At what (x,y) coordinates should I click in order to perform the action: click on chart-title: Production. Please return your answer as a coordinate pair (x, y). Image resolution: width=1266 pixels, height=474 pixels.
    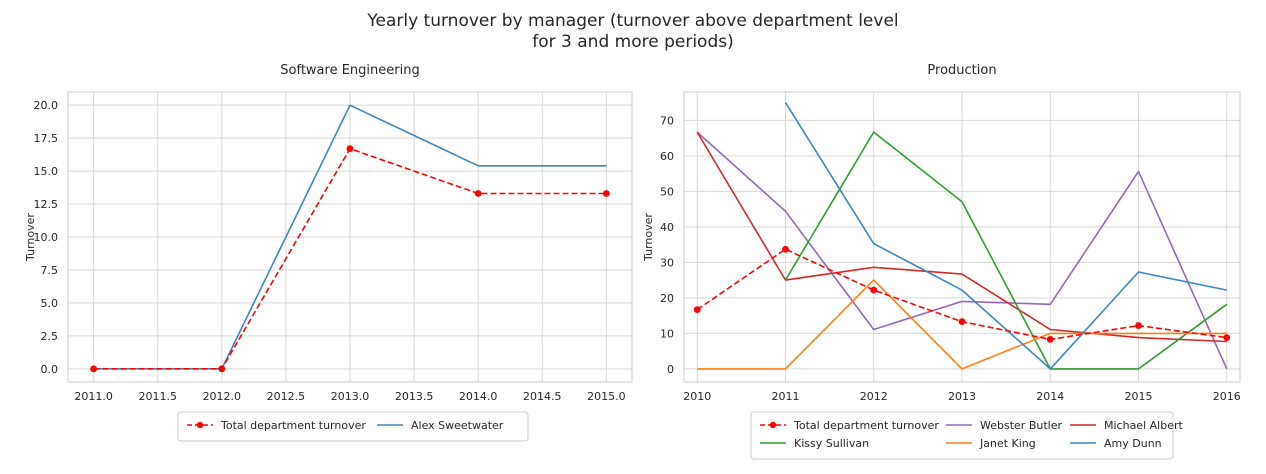
    Looking at the image, I should click on (961, 70).